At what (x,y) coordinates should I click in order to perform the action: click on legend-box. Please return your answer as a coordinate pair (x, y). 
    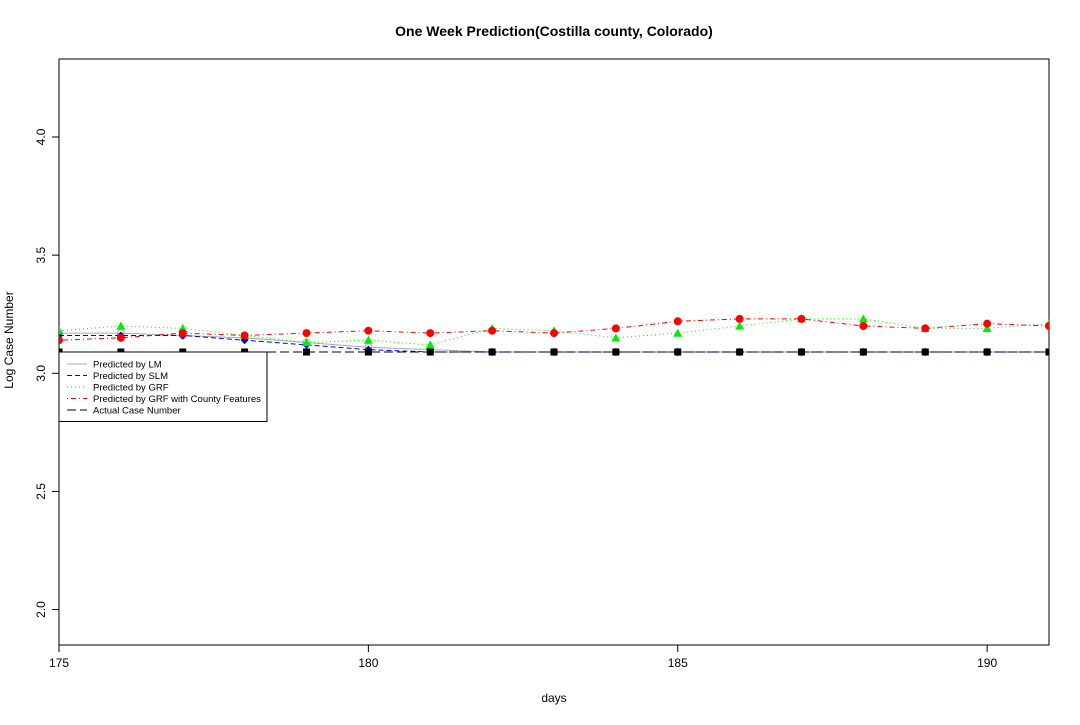
    Looking at the image, I should click on (163, 386).